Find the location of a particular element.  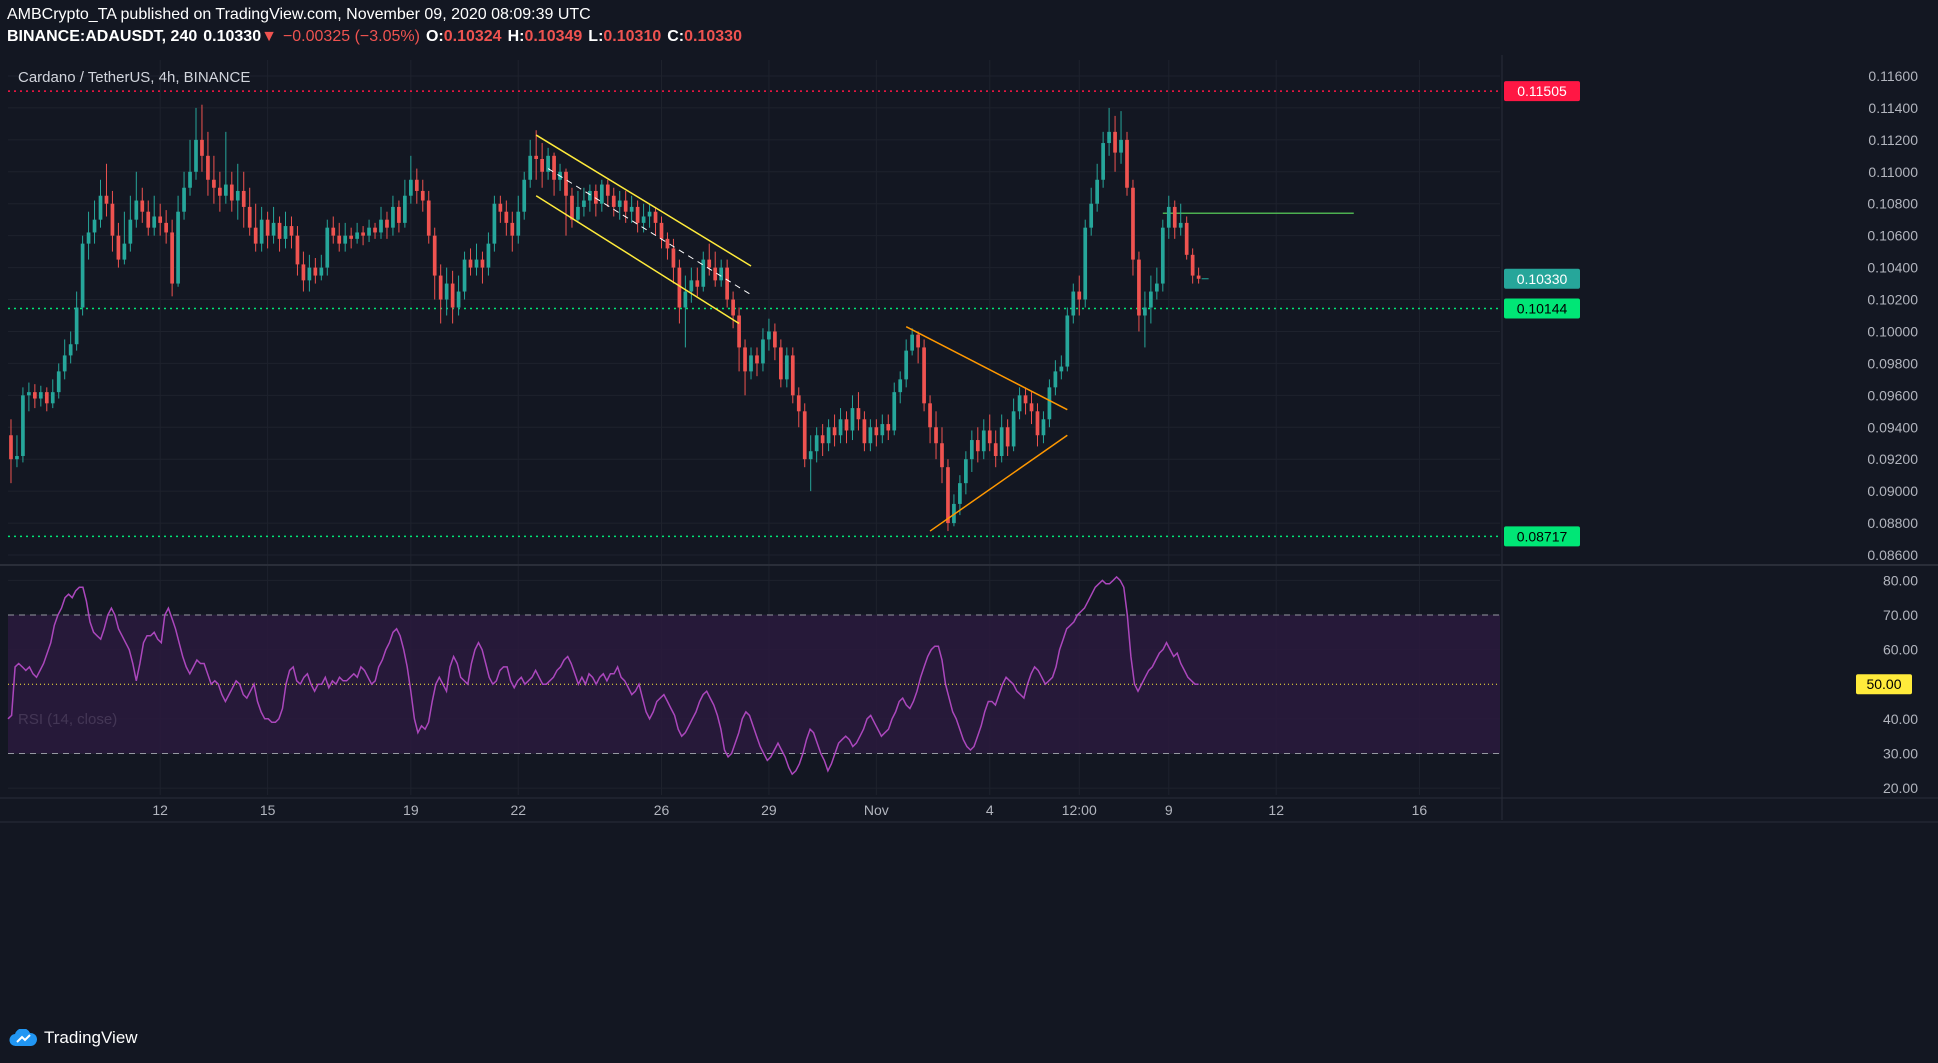

price-tick-label: 0.08600 is located at coordinates (1892, 555).